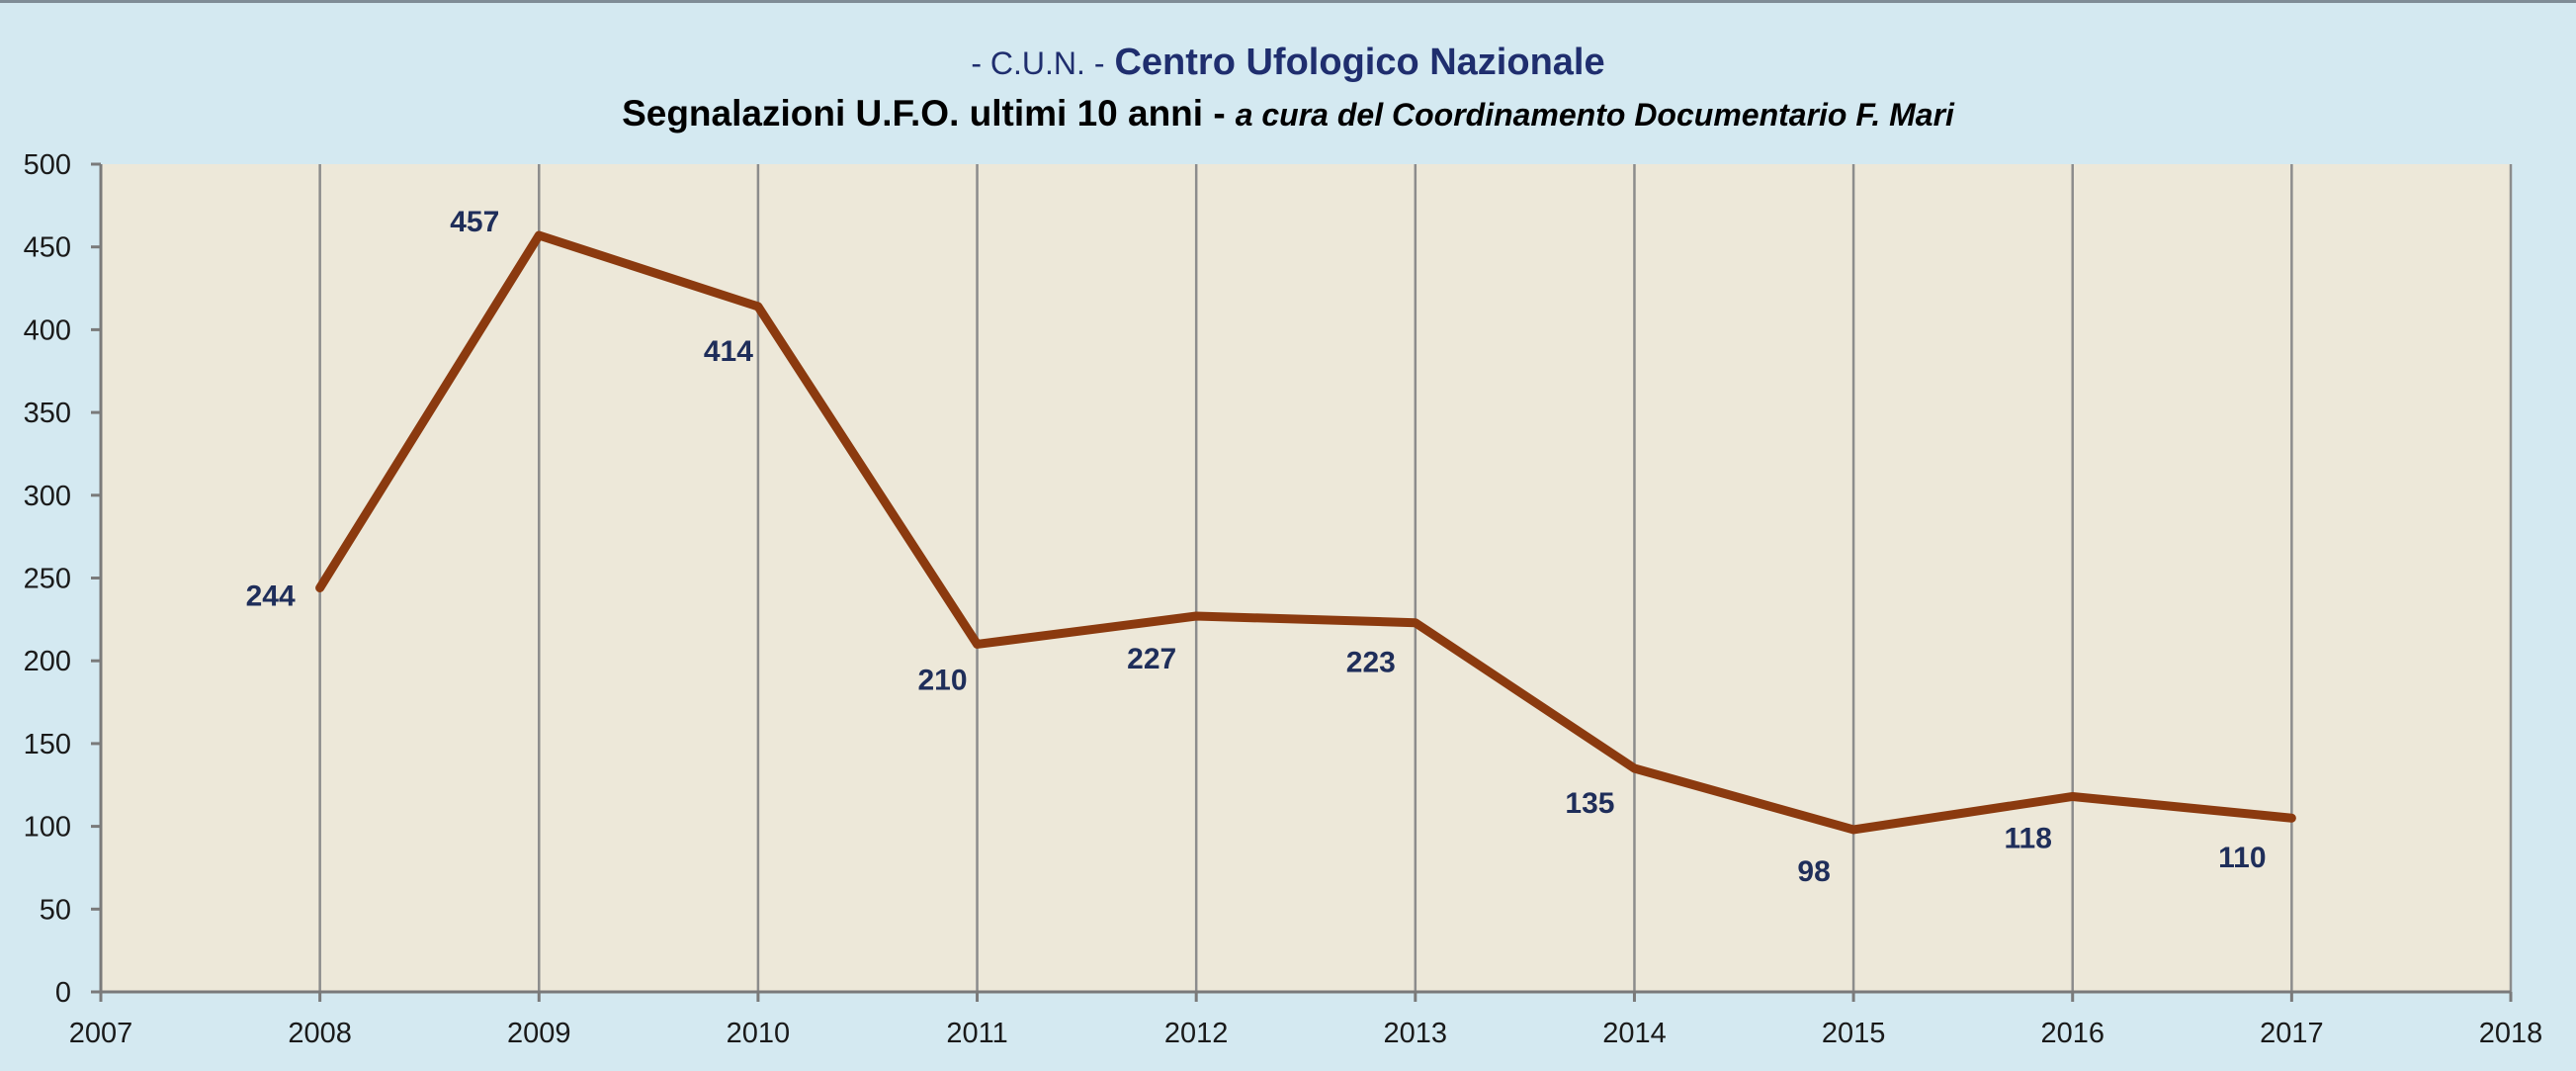 The image size is (2576, 1071). Describe the element at coordinates (63, 993) in the screenshot. I see `y-tick-label: 0` at that location.